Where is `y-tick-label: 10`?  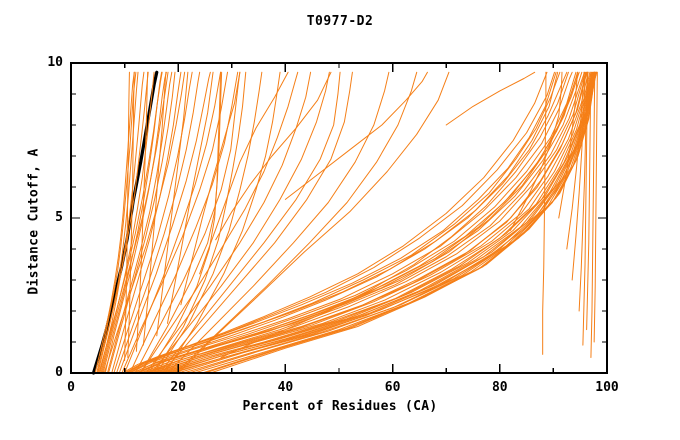 y-tick-label: 10 is located at coordinates (55, 62).